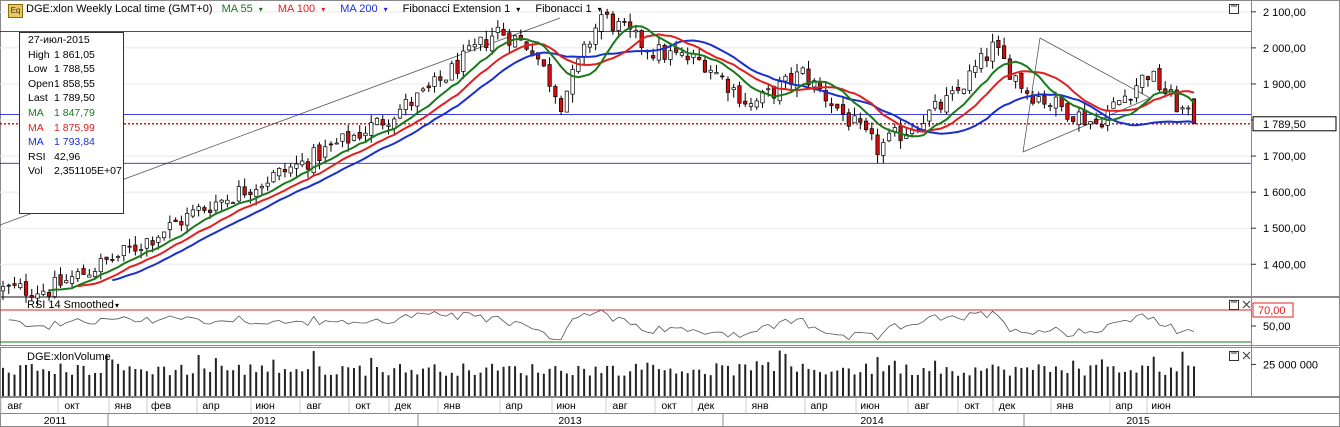  What do you see at coordinates (119, 9) in the screenshot?
I see `symbol-title: DGE:xlon Weekly Local time (GMT+0)` at bounding box center [119, 9].